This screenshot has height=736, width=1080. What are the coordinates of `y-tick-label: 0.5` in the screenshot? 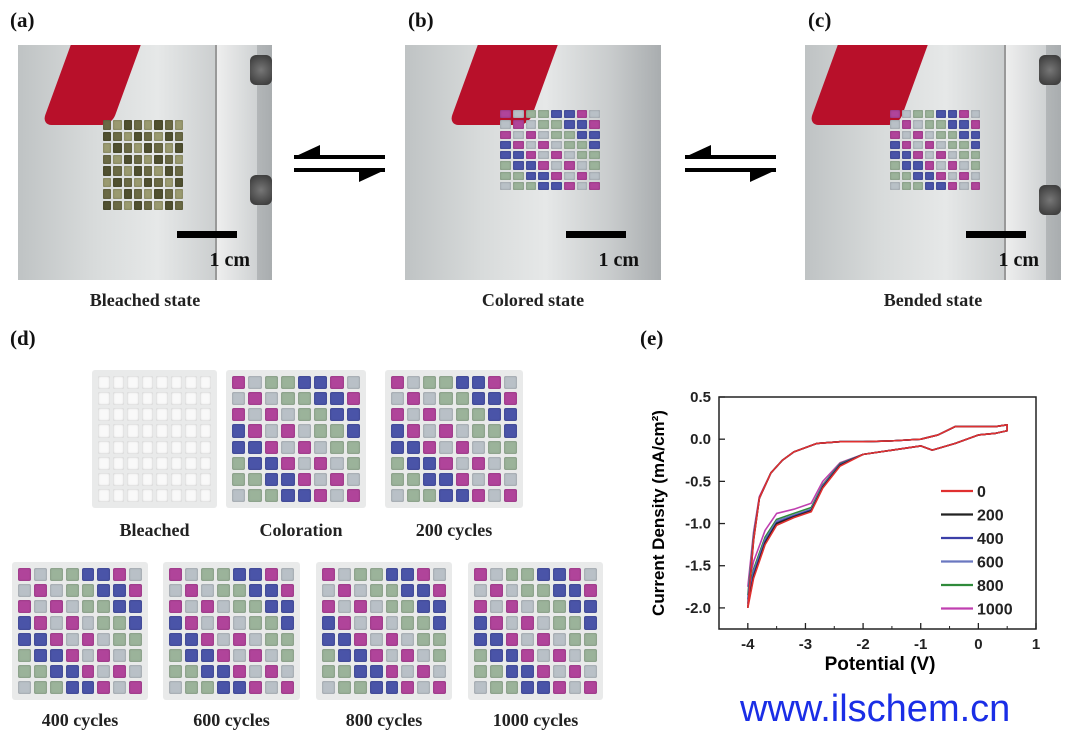 It's located at (700, 397).